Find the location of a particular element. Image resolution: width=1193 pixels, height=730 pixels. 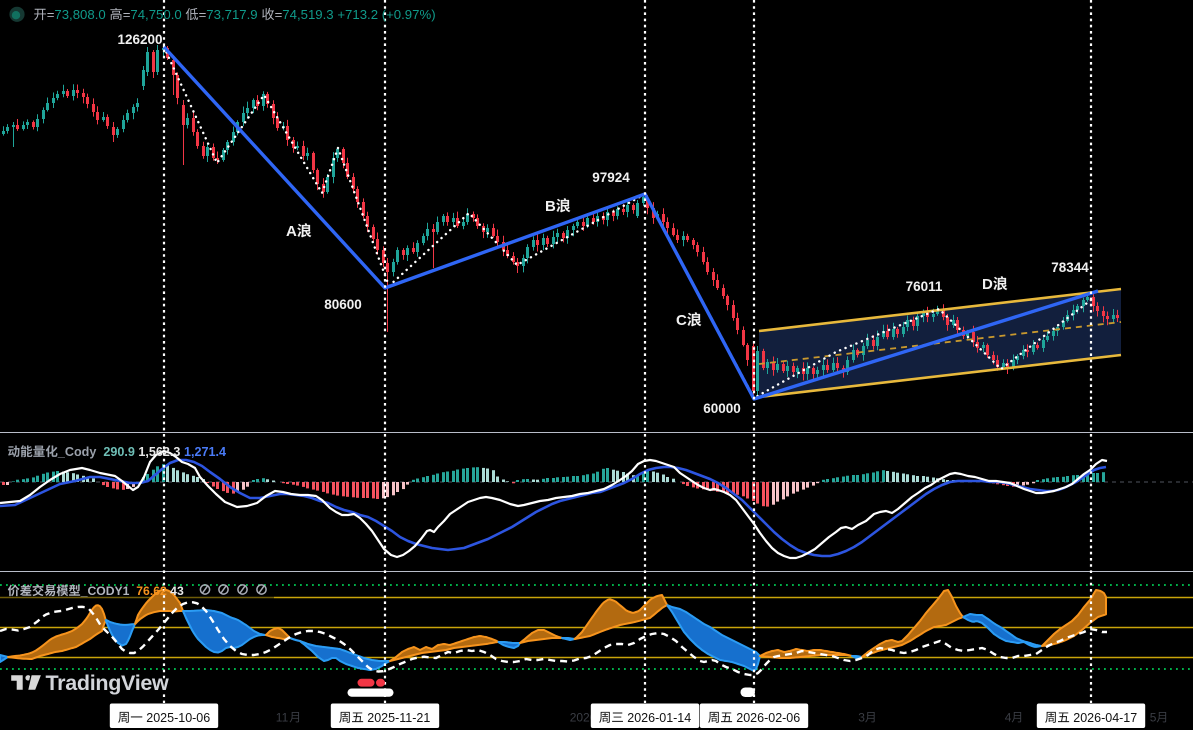

svg-text: 78344 is located at coordinates (1070, 267).